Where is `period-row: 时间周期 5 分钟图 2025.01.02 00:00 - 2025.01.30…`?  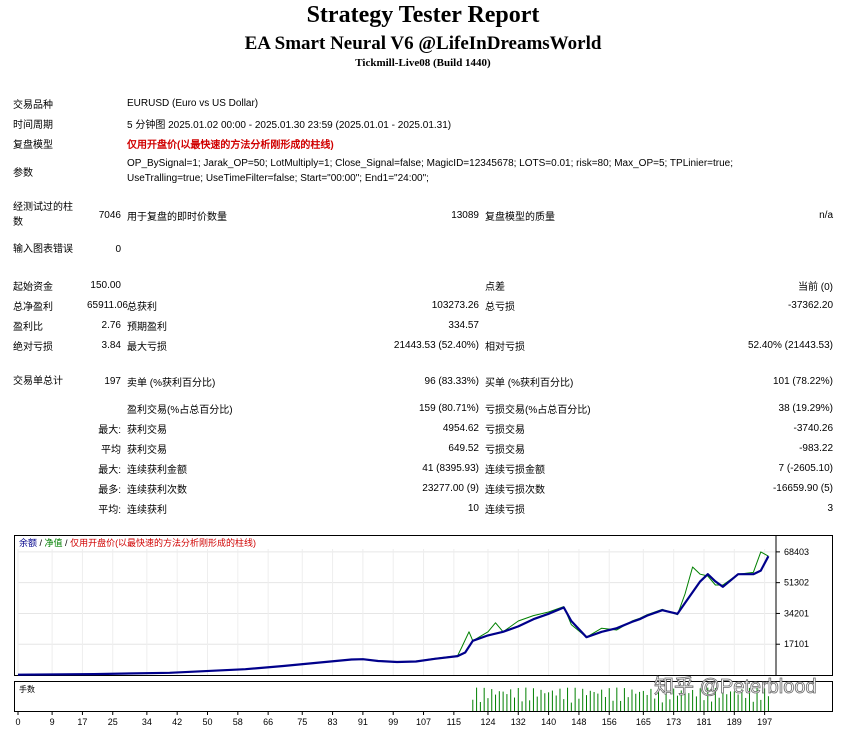
period-row: 时间周期 5 分钟图 2025.01.02 00:00 - 2025.01.30… is located at coordinates (423, 123).